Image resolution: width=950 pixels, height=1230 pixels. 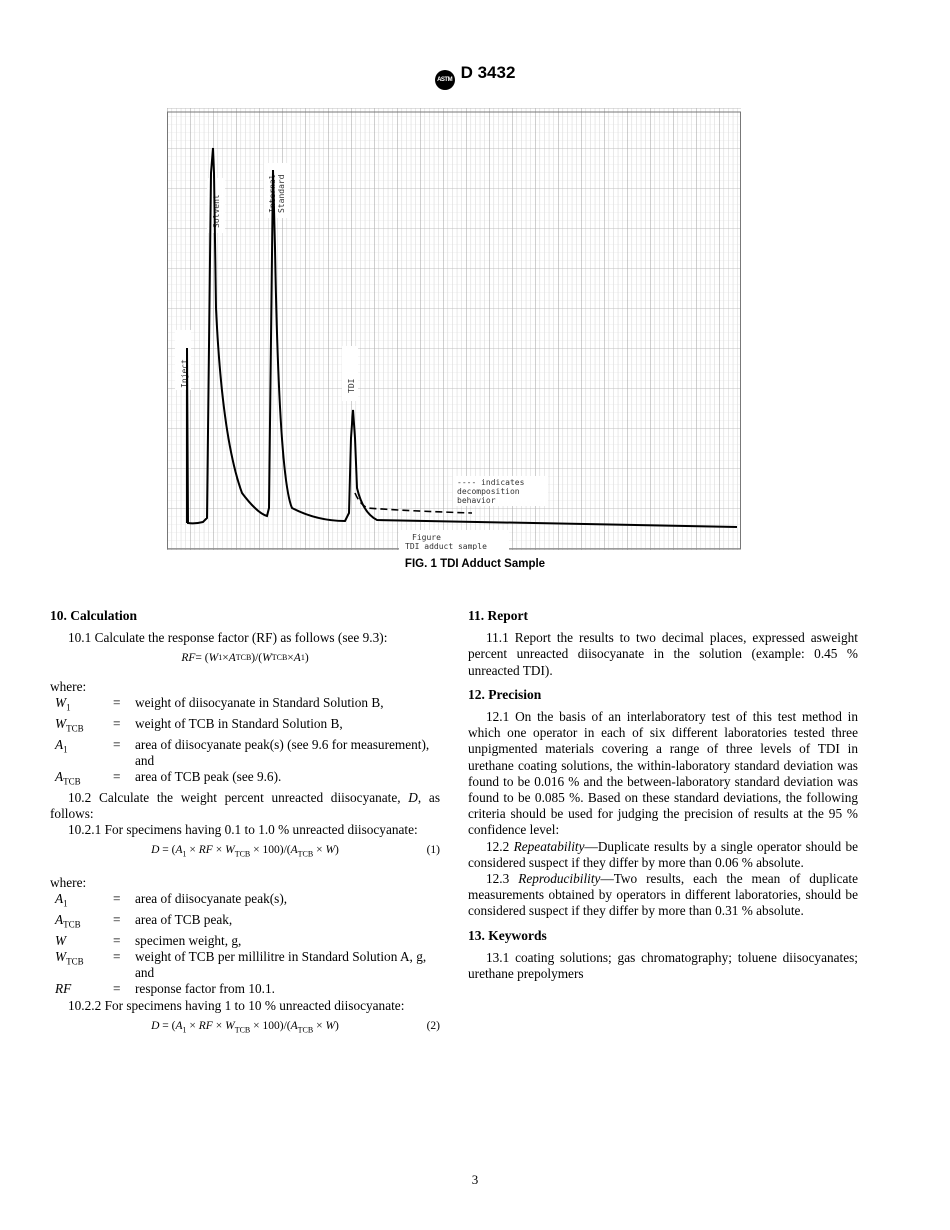 I want to click on symbol: WTCB, so click(x=69, y=958).